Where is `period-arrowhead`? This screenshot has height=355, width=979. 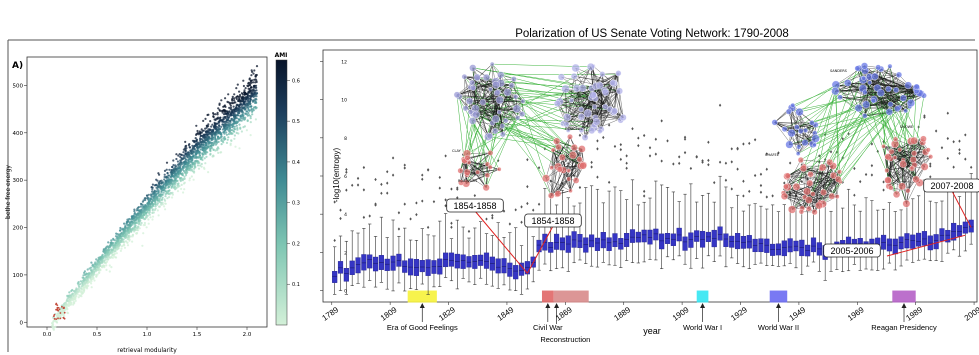 period-arrowhead is located at coordinates (557, 305).